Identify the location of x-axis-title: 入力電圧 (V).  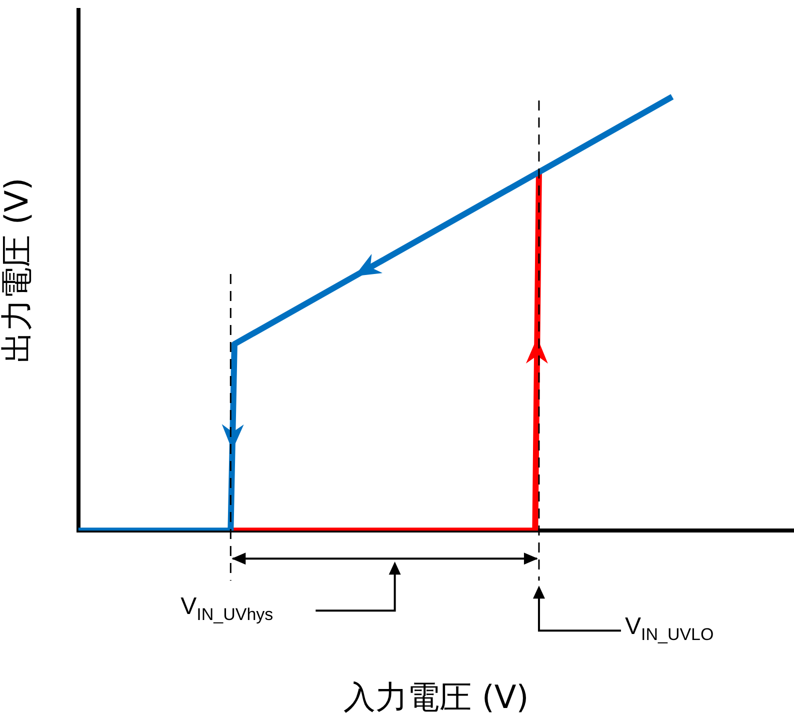
(436, 697).